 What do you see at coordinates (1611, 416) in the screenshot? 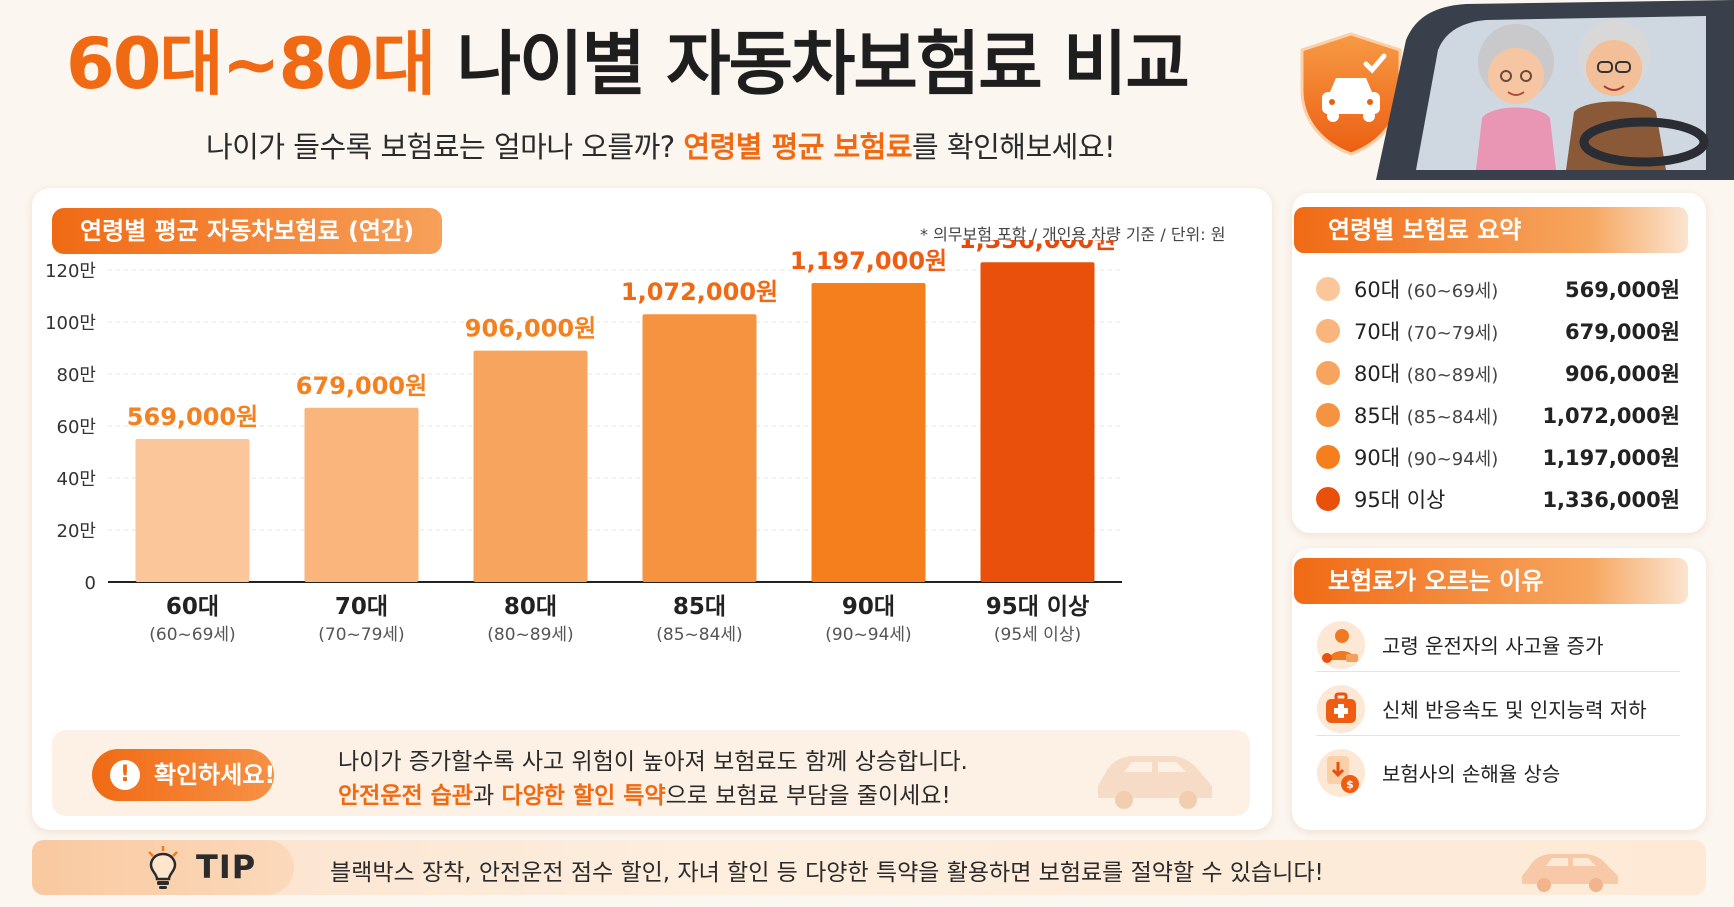
I see `summary-value: 1,072,000원` at bounding box center [1611, 416].